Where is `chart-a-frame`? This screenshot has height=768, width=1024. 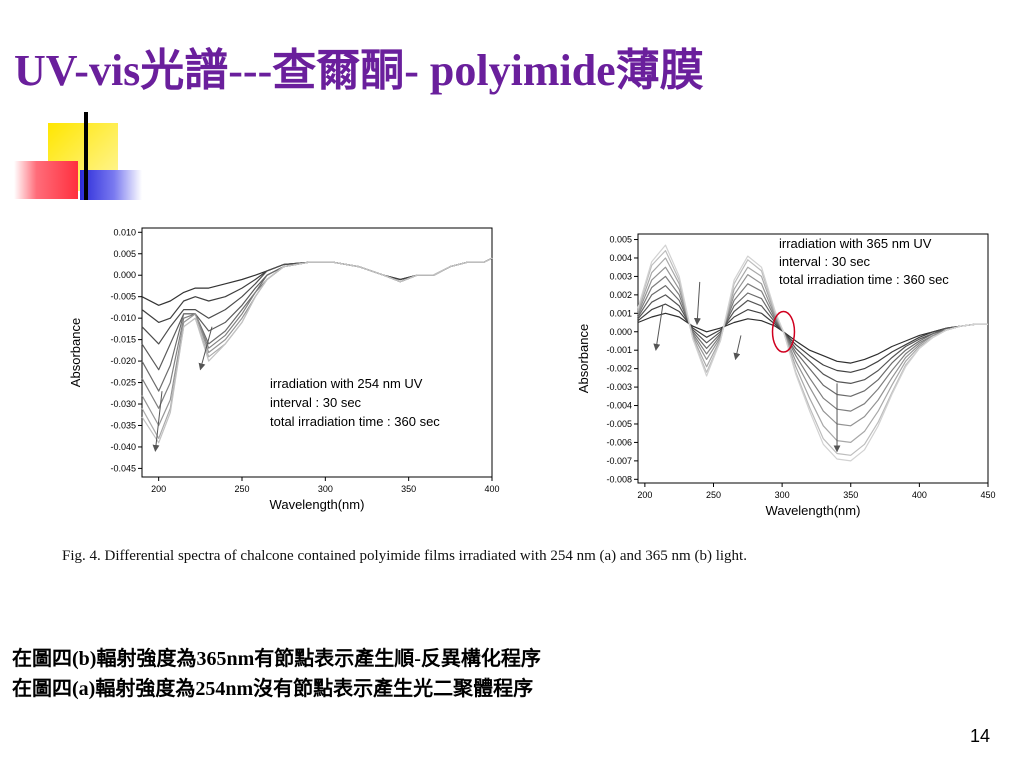
chart-a-frame is located at coordinates (317, 352).